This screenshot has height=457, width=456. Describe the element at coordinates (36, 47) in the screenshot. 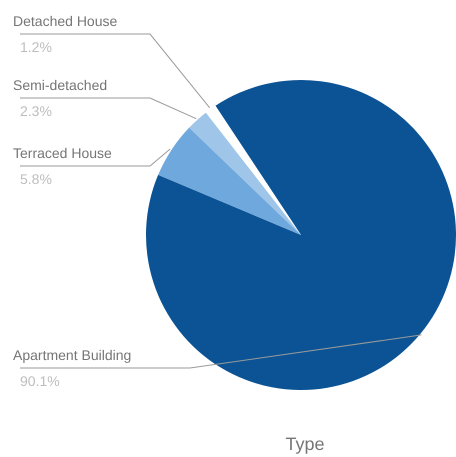

I see `data-label: 1.2%` at that location.